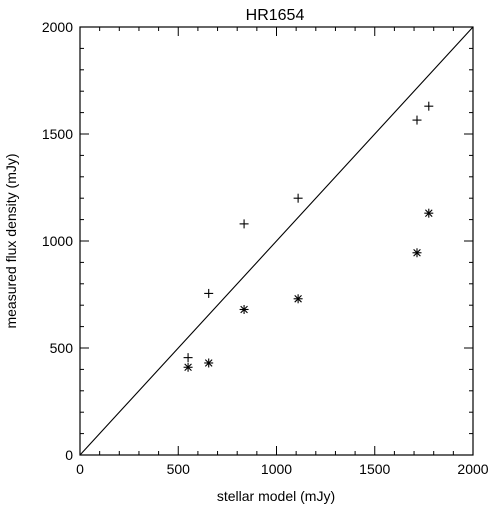 The image size is (496, 510). What do you see at coordinates (275, 15) in the screenshot?
I see `chart-title: HR1654` at bounding box center [275, 15].